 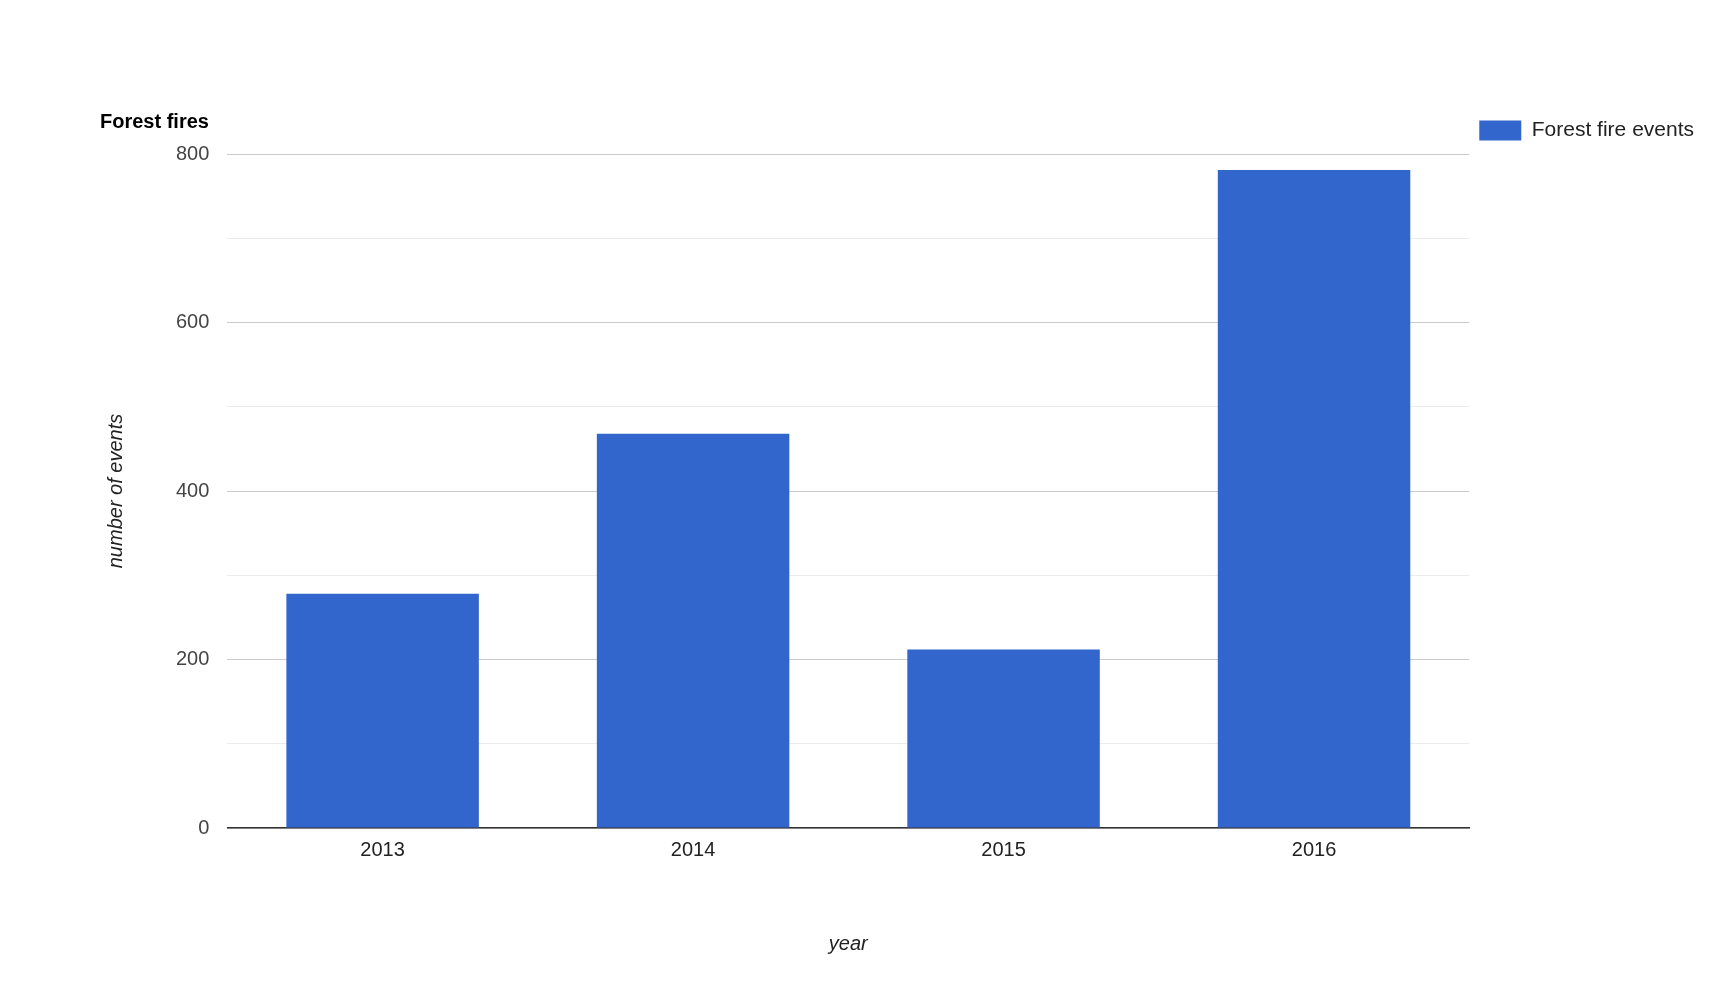 What do you see at coordinates (848, 942) in the screenshot?
I see `x-axis-title: year` at bounding box center [848, 942].